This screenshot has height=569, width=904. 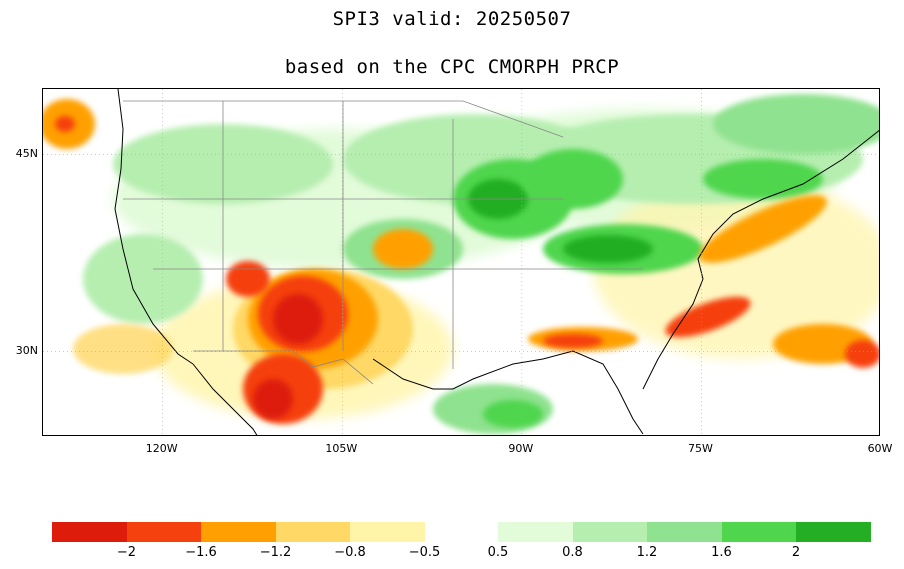 What do you see at coordinates (521, 448) in the screenshot?
I see `lon-label-2: 90W` at bounding box center [521, 448].